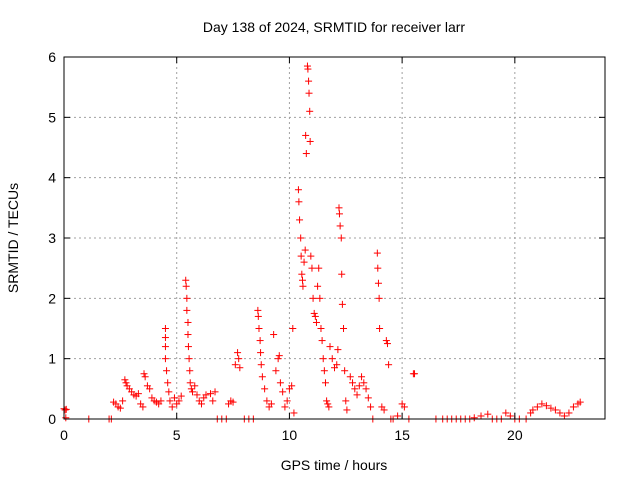  Describe the element at coordinates (52, 117) in the screenshot. I see `y-tick-label: 5` at that location.